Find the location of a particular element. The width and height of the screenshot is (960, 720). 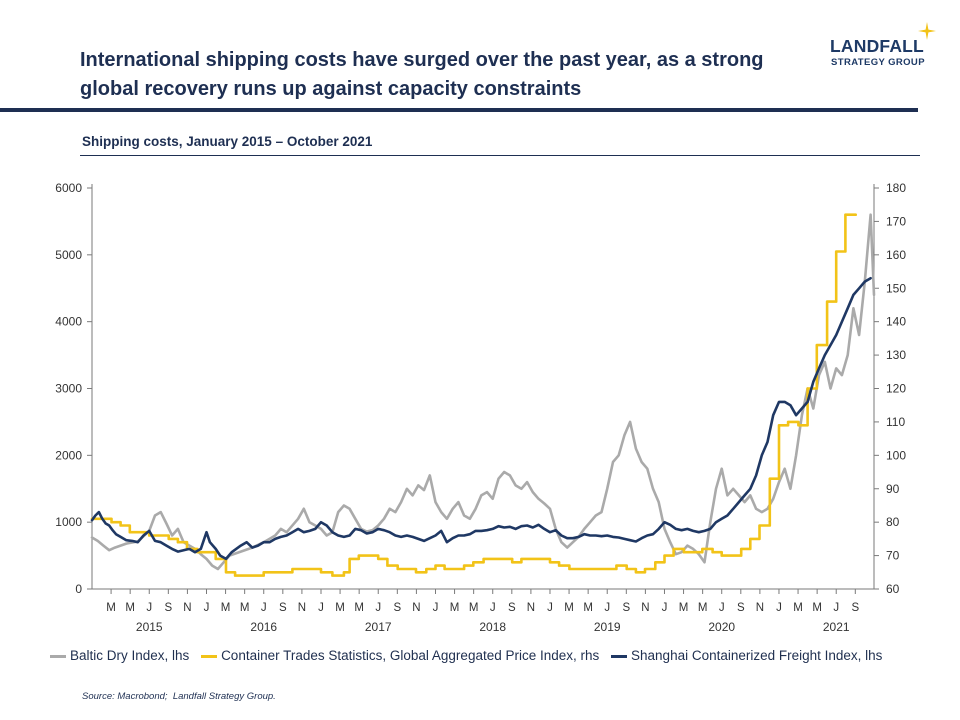

year-label: 2018 is located at coordinates (492, 627).